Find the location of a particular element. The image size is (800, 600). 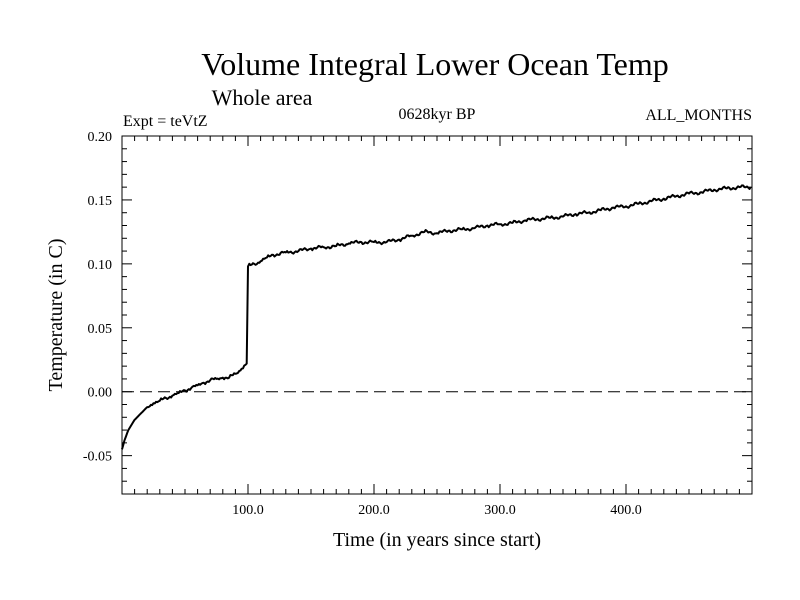

x-tick-label: 300.0 is located at coordinates (500, 510).